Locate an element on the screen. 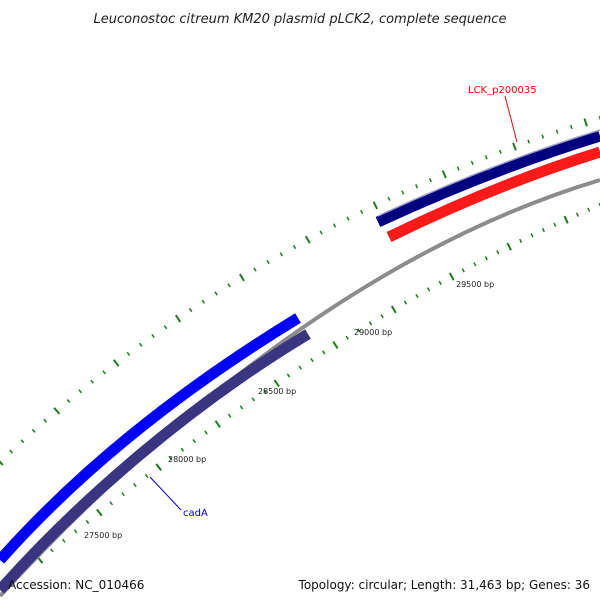 Image resolution: width=600 pixels, height=600 pixels. gene-lck-p200035-forward-edge is located at coordinates (488, 173).